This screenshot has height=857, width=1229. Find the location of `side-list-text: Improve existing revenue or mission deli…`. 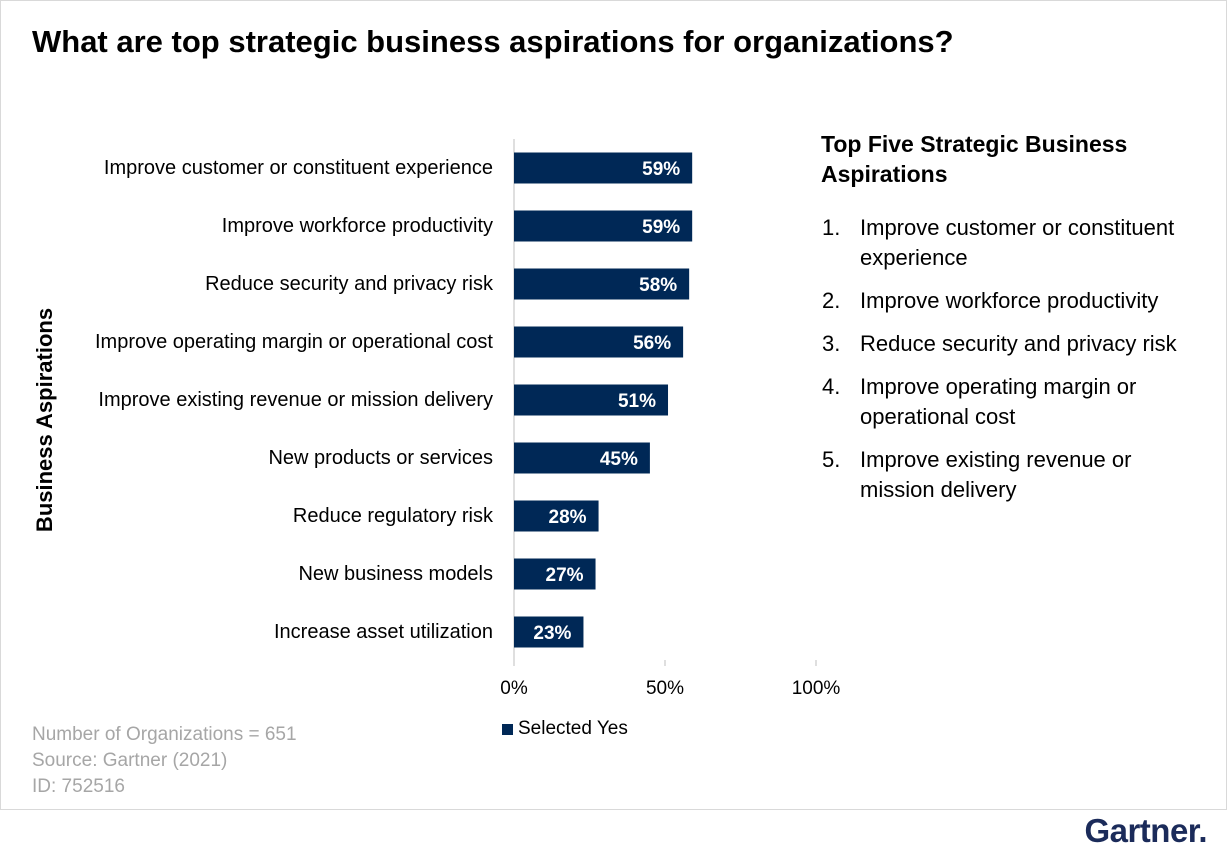

side-list-text: Improve existing revenue or mission deli… is located at coordinates (996, 474).